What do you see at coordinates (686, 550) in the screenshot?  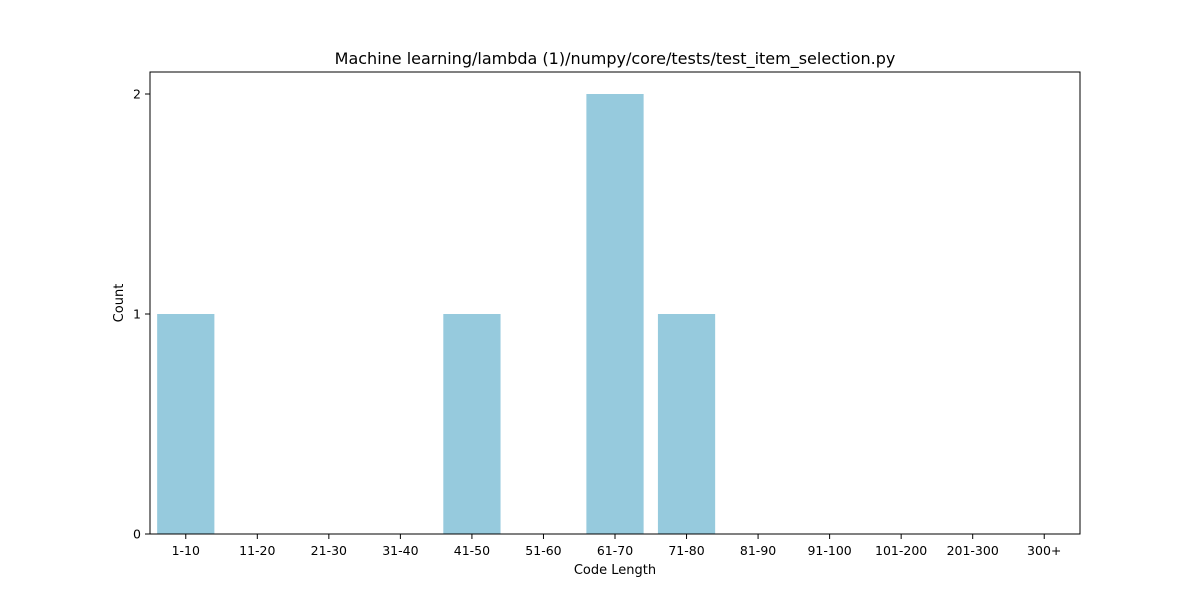 I see `x-tick-label: 71-80` at bounding box center [686, 550].